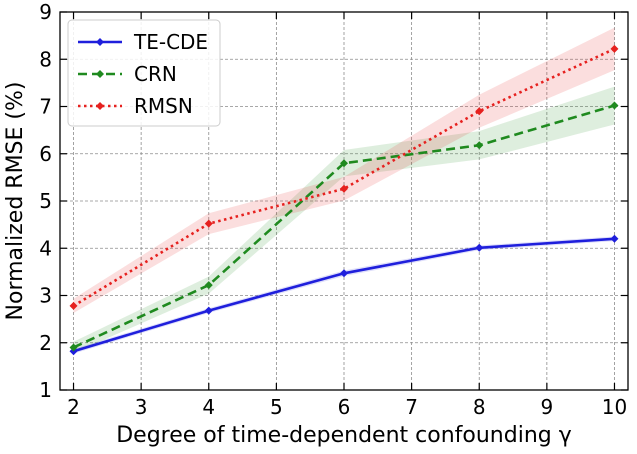 The height and width of the screenshot is (454, 637). I want to click on x-tick-label: 7, so click(411, 407).